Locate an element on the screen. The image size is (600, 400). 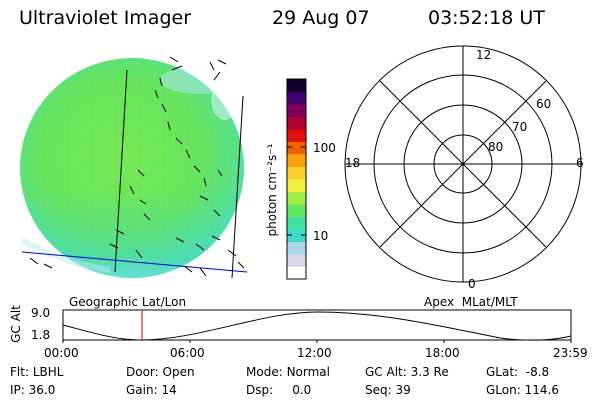
orbit-xtick-0: 00:00 is located at coordinates (61, 353).